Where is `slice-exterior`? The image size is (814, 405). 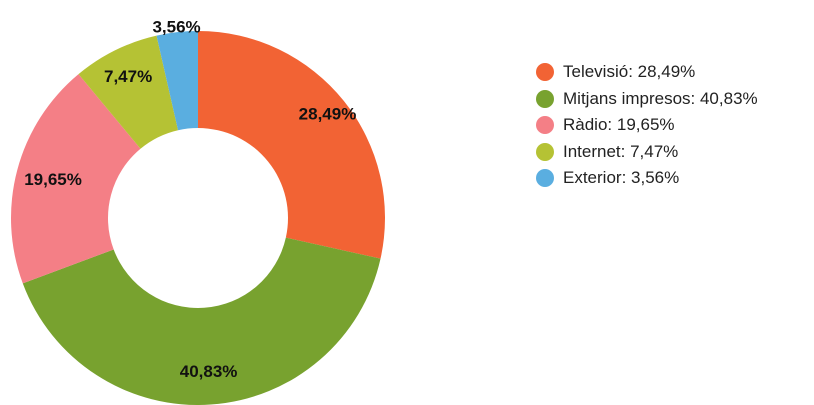
slice-exterior is located at coordinates (177, 81).